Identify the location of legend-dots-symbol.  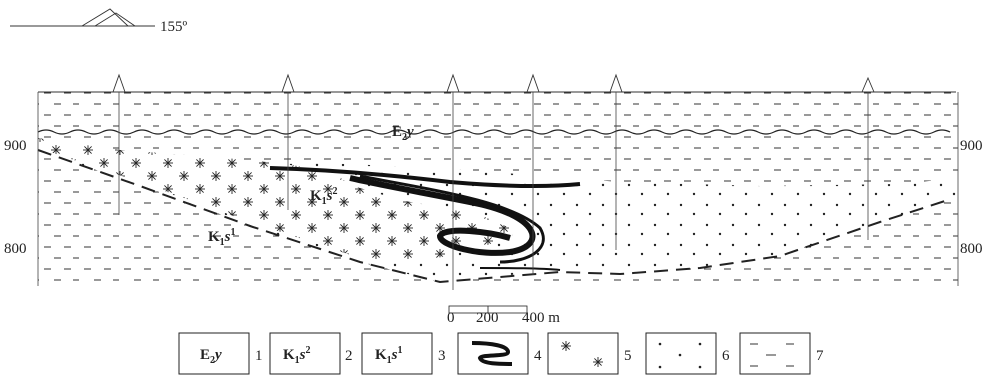
(680, 355).